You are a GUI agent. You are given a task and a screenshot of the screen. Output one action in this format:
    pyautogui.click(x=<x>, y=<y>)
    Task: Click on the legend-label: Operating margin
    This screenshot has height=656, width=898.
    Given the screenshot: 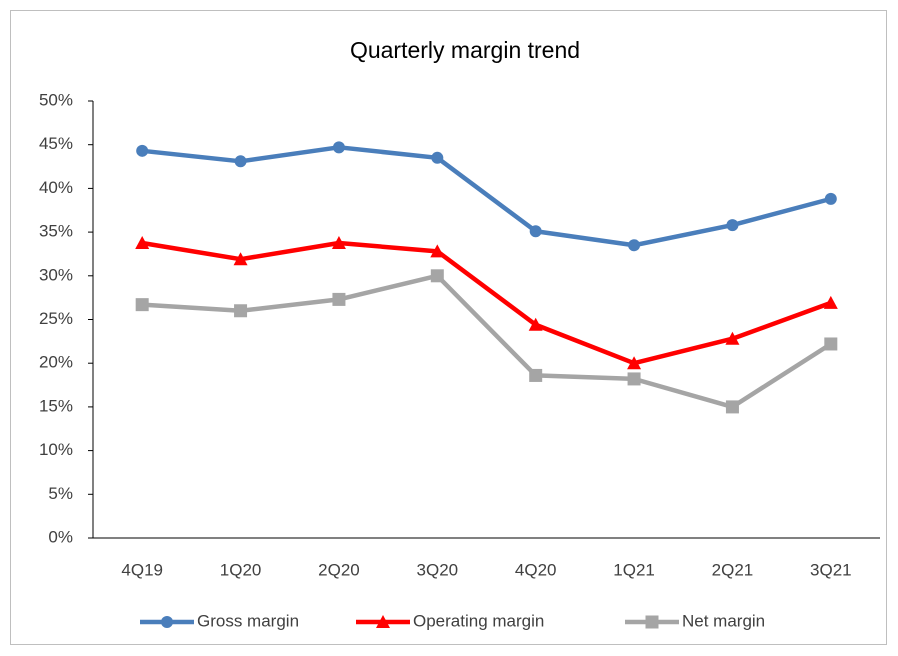 What is the action you would take?
    pyautogui.click(x=478, y=620)
    